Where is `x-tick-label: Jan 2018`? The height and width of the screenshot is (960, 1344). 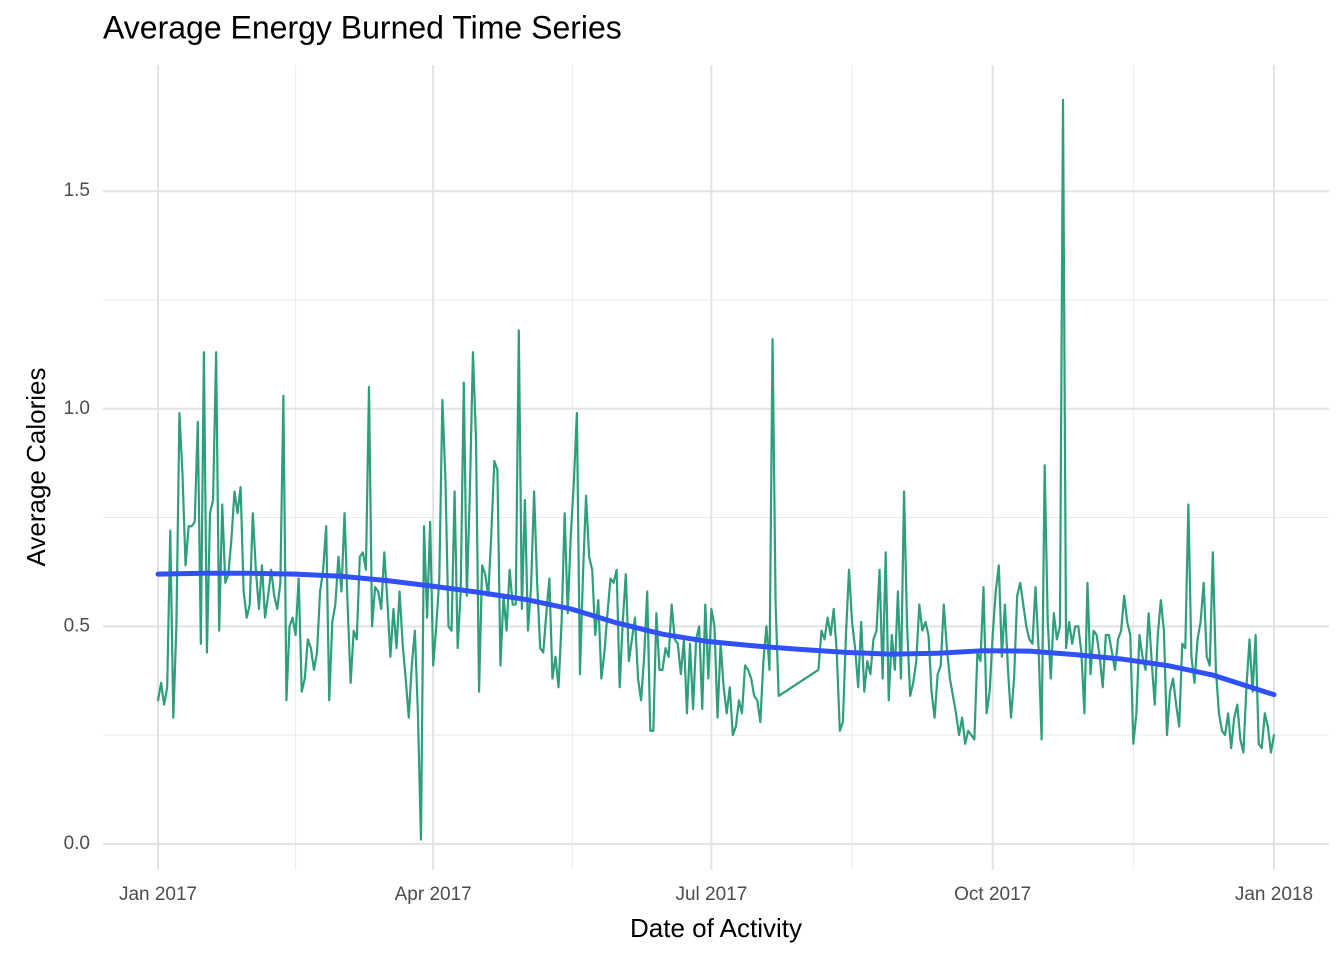
x-tick-label: Jan 2018 is located at coordinates (1274, 894).